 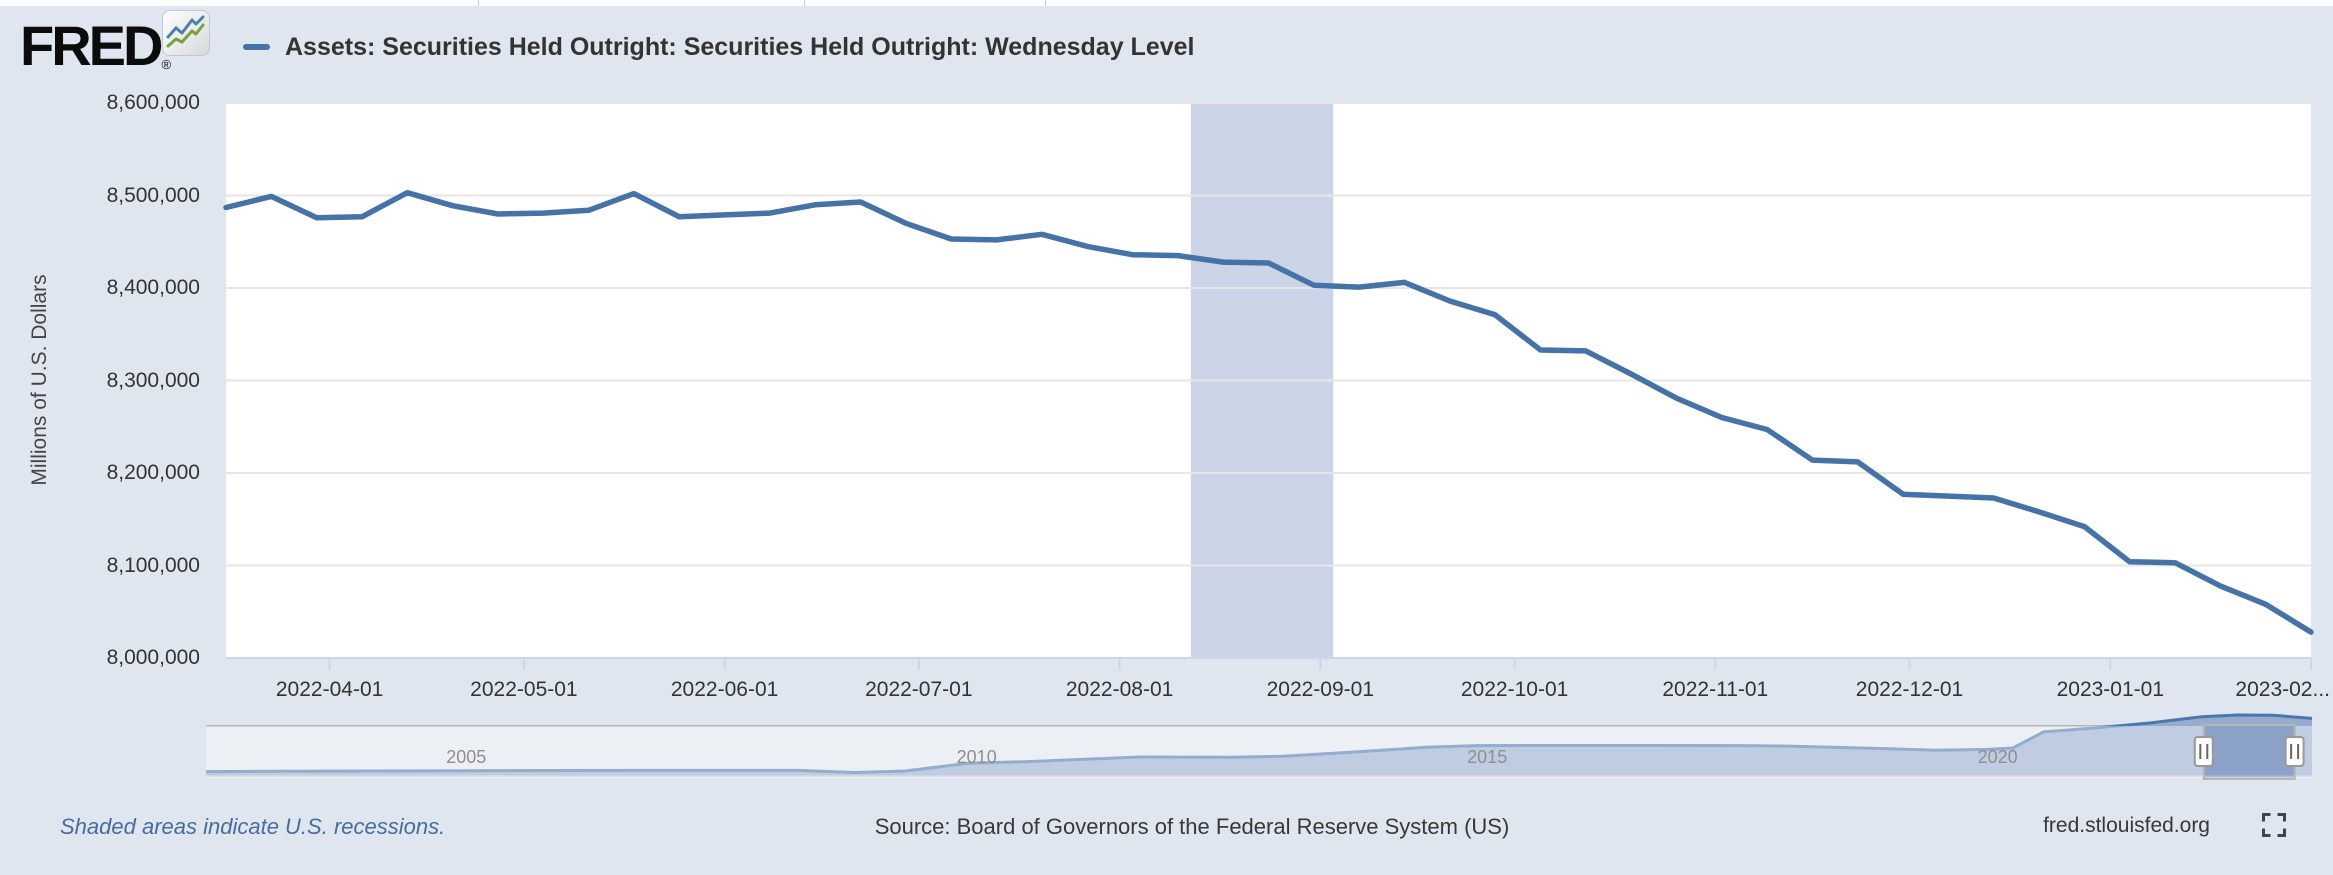 I want to click on registered-mark: ®, so click(x=166, y=64).